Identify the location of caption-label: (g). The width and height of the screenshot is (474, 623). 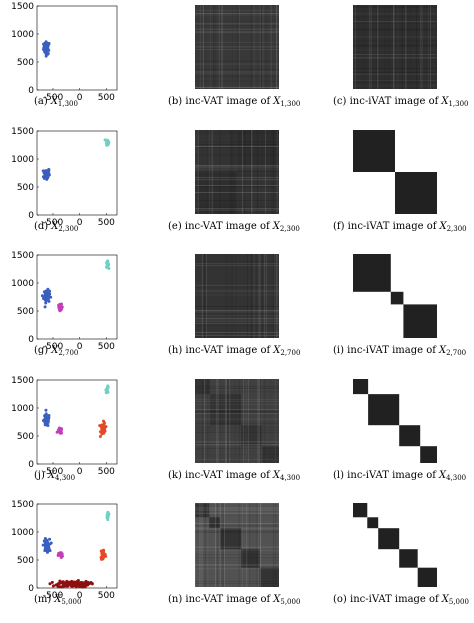
(41, 350).